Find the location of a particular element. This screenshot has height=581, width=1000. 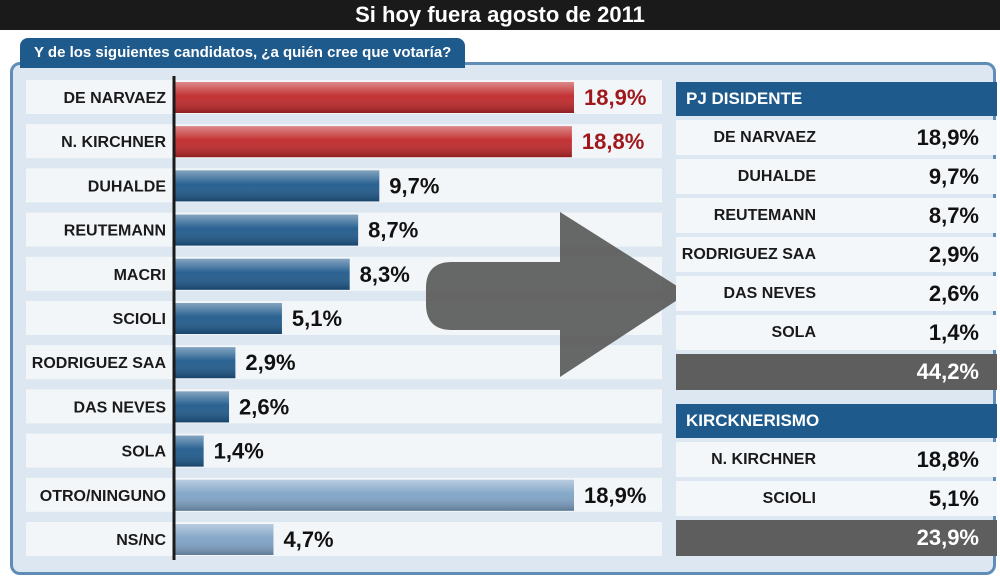

group-row: REUTEMANN 8,7% is located at coordinates (836, 215).